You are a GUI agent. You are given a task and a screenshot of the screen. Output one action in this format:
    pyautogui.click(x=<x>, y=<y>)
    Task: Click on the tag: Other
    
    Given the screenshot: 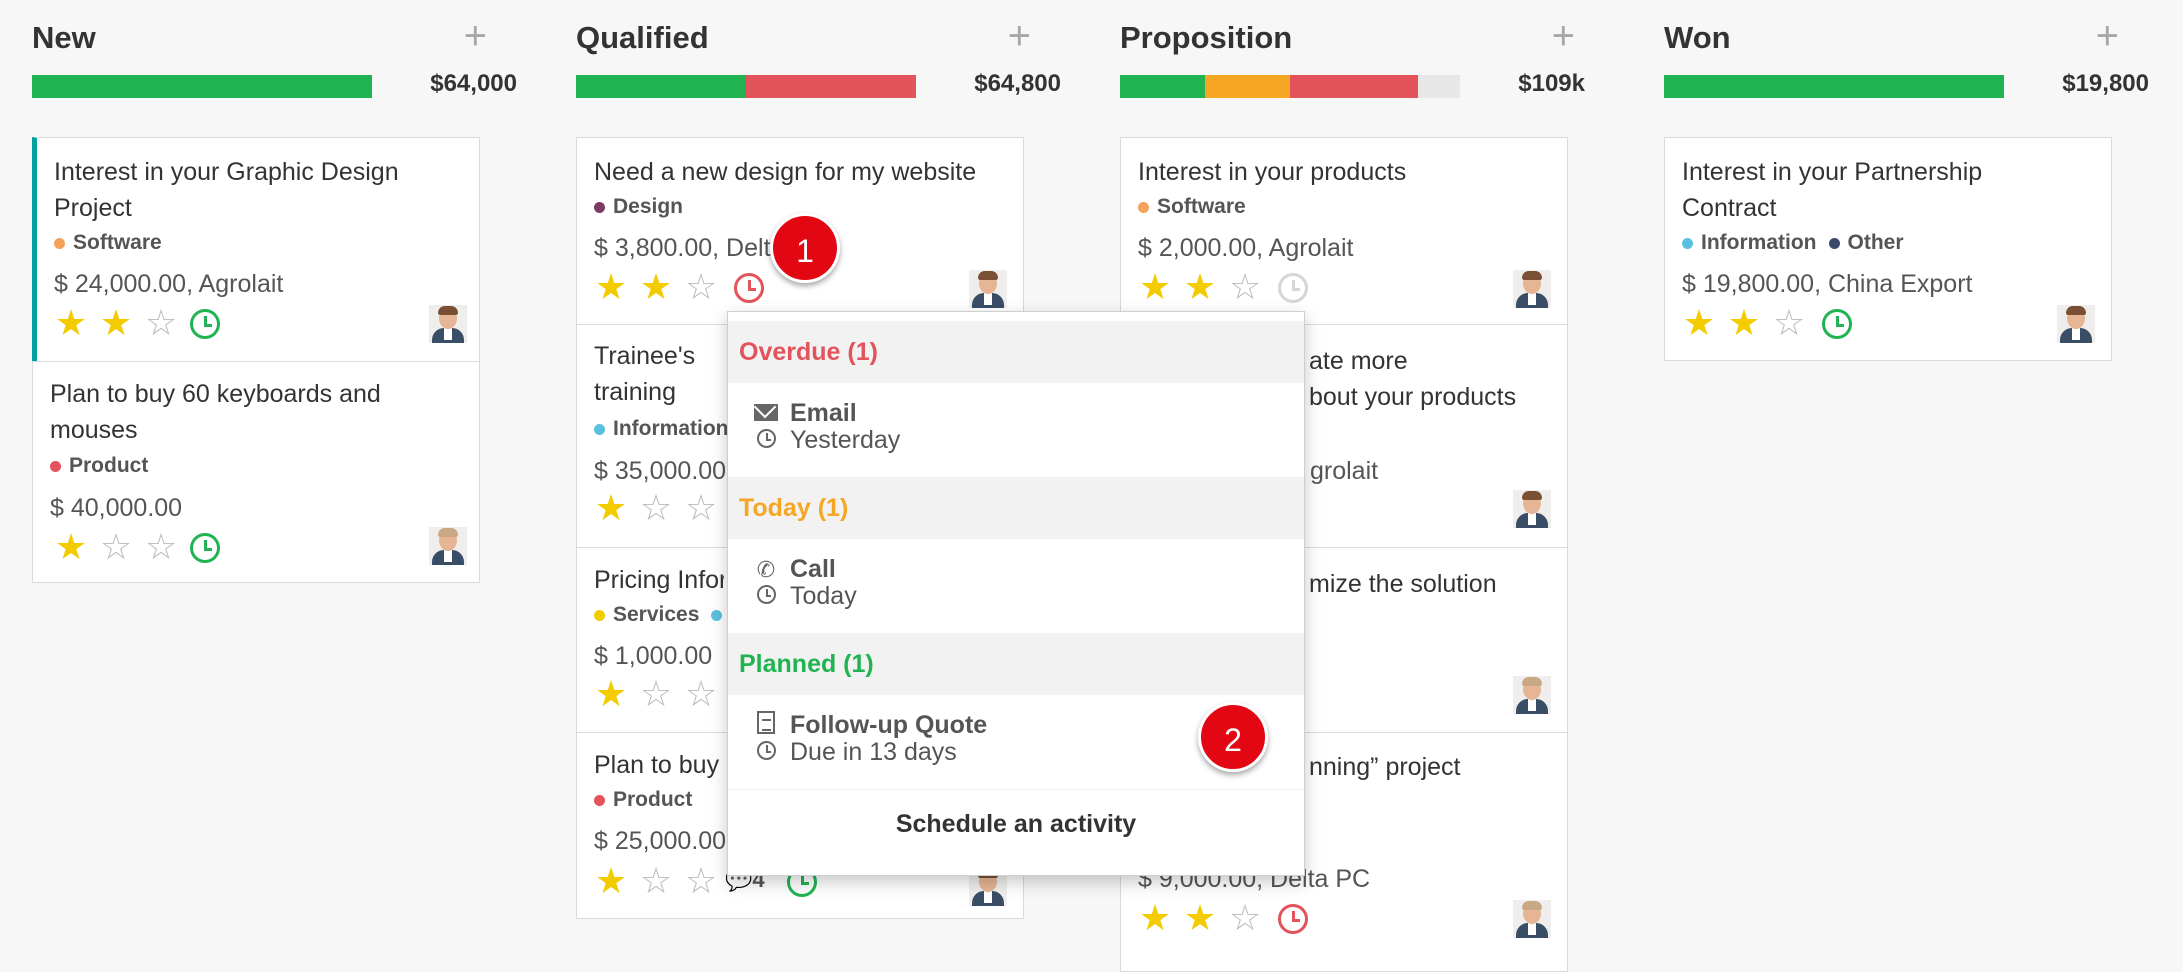 What is the action you would take?
    pyautogui.click(x=1866, y=243)
    